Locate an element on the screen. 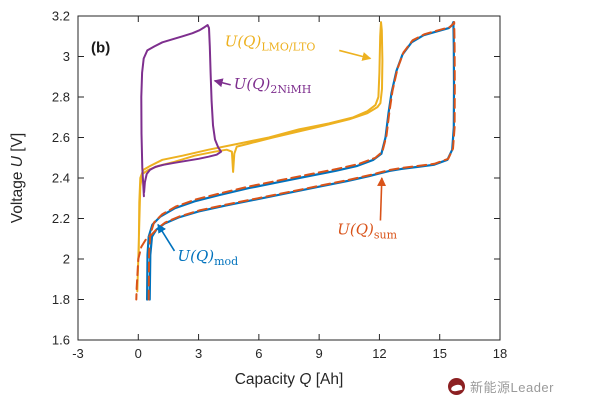 The image size is (607, 408). x-tick-label: 0 is located at coordinates (138, 353).